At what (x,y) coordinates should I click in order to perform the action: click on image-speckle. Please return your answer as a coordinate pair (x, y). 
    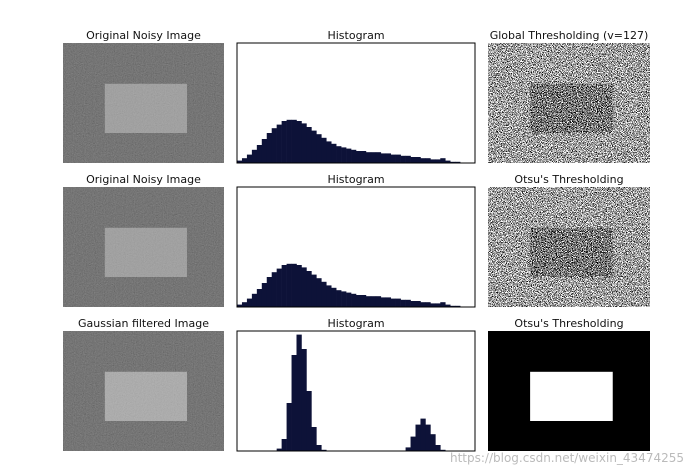
    Looking at the image, I should click on (571, 108).